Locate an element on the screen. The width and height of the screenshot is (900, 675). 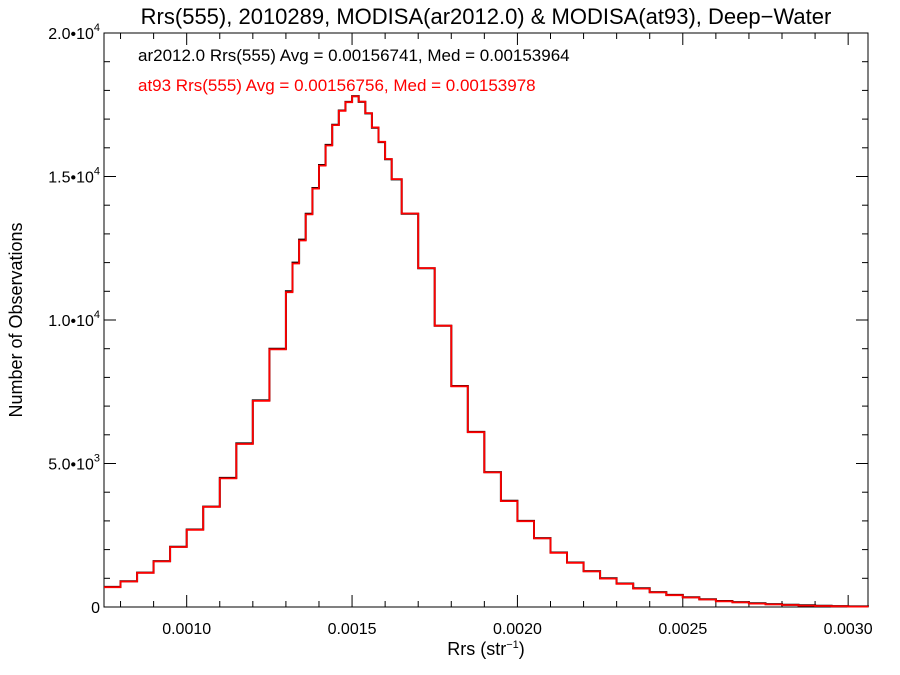
x-tick-label: 0.0030 is located at coordinates (848, 629).